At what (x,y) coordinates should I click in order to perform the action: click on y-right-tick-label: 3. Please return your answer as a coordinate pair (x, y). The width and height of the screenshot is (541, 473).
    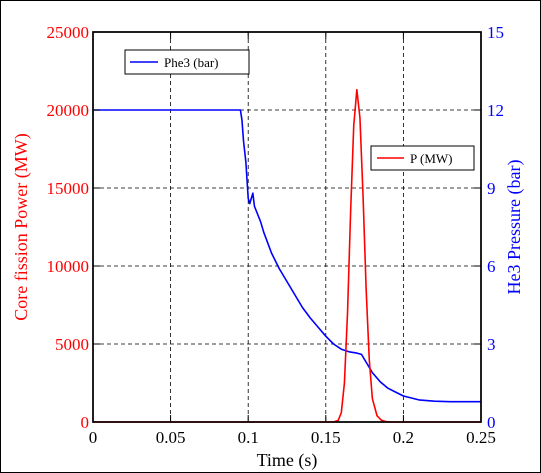
    Looking at the image, I should click on (491, 344).